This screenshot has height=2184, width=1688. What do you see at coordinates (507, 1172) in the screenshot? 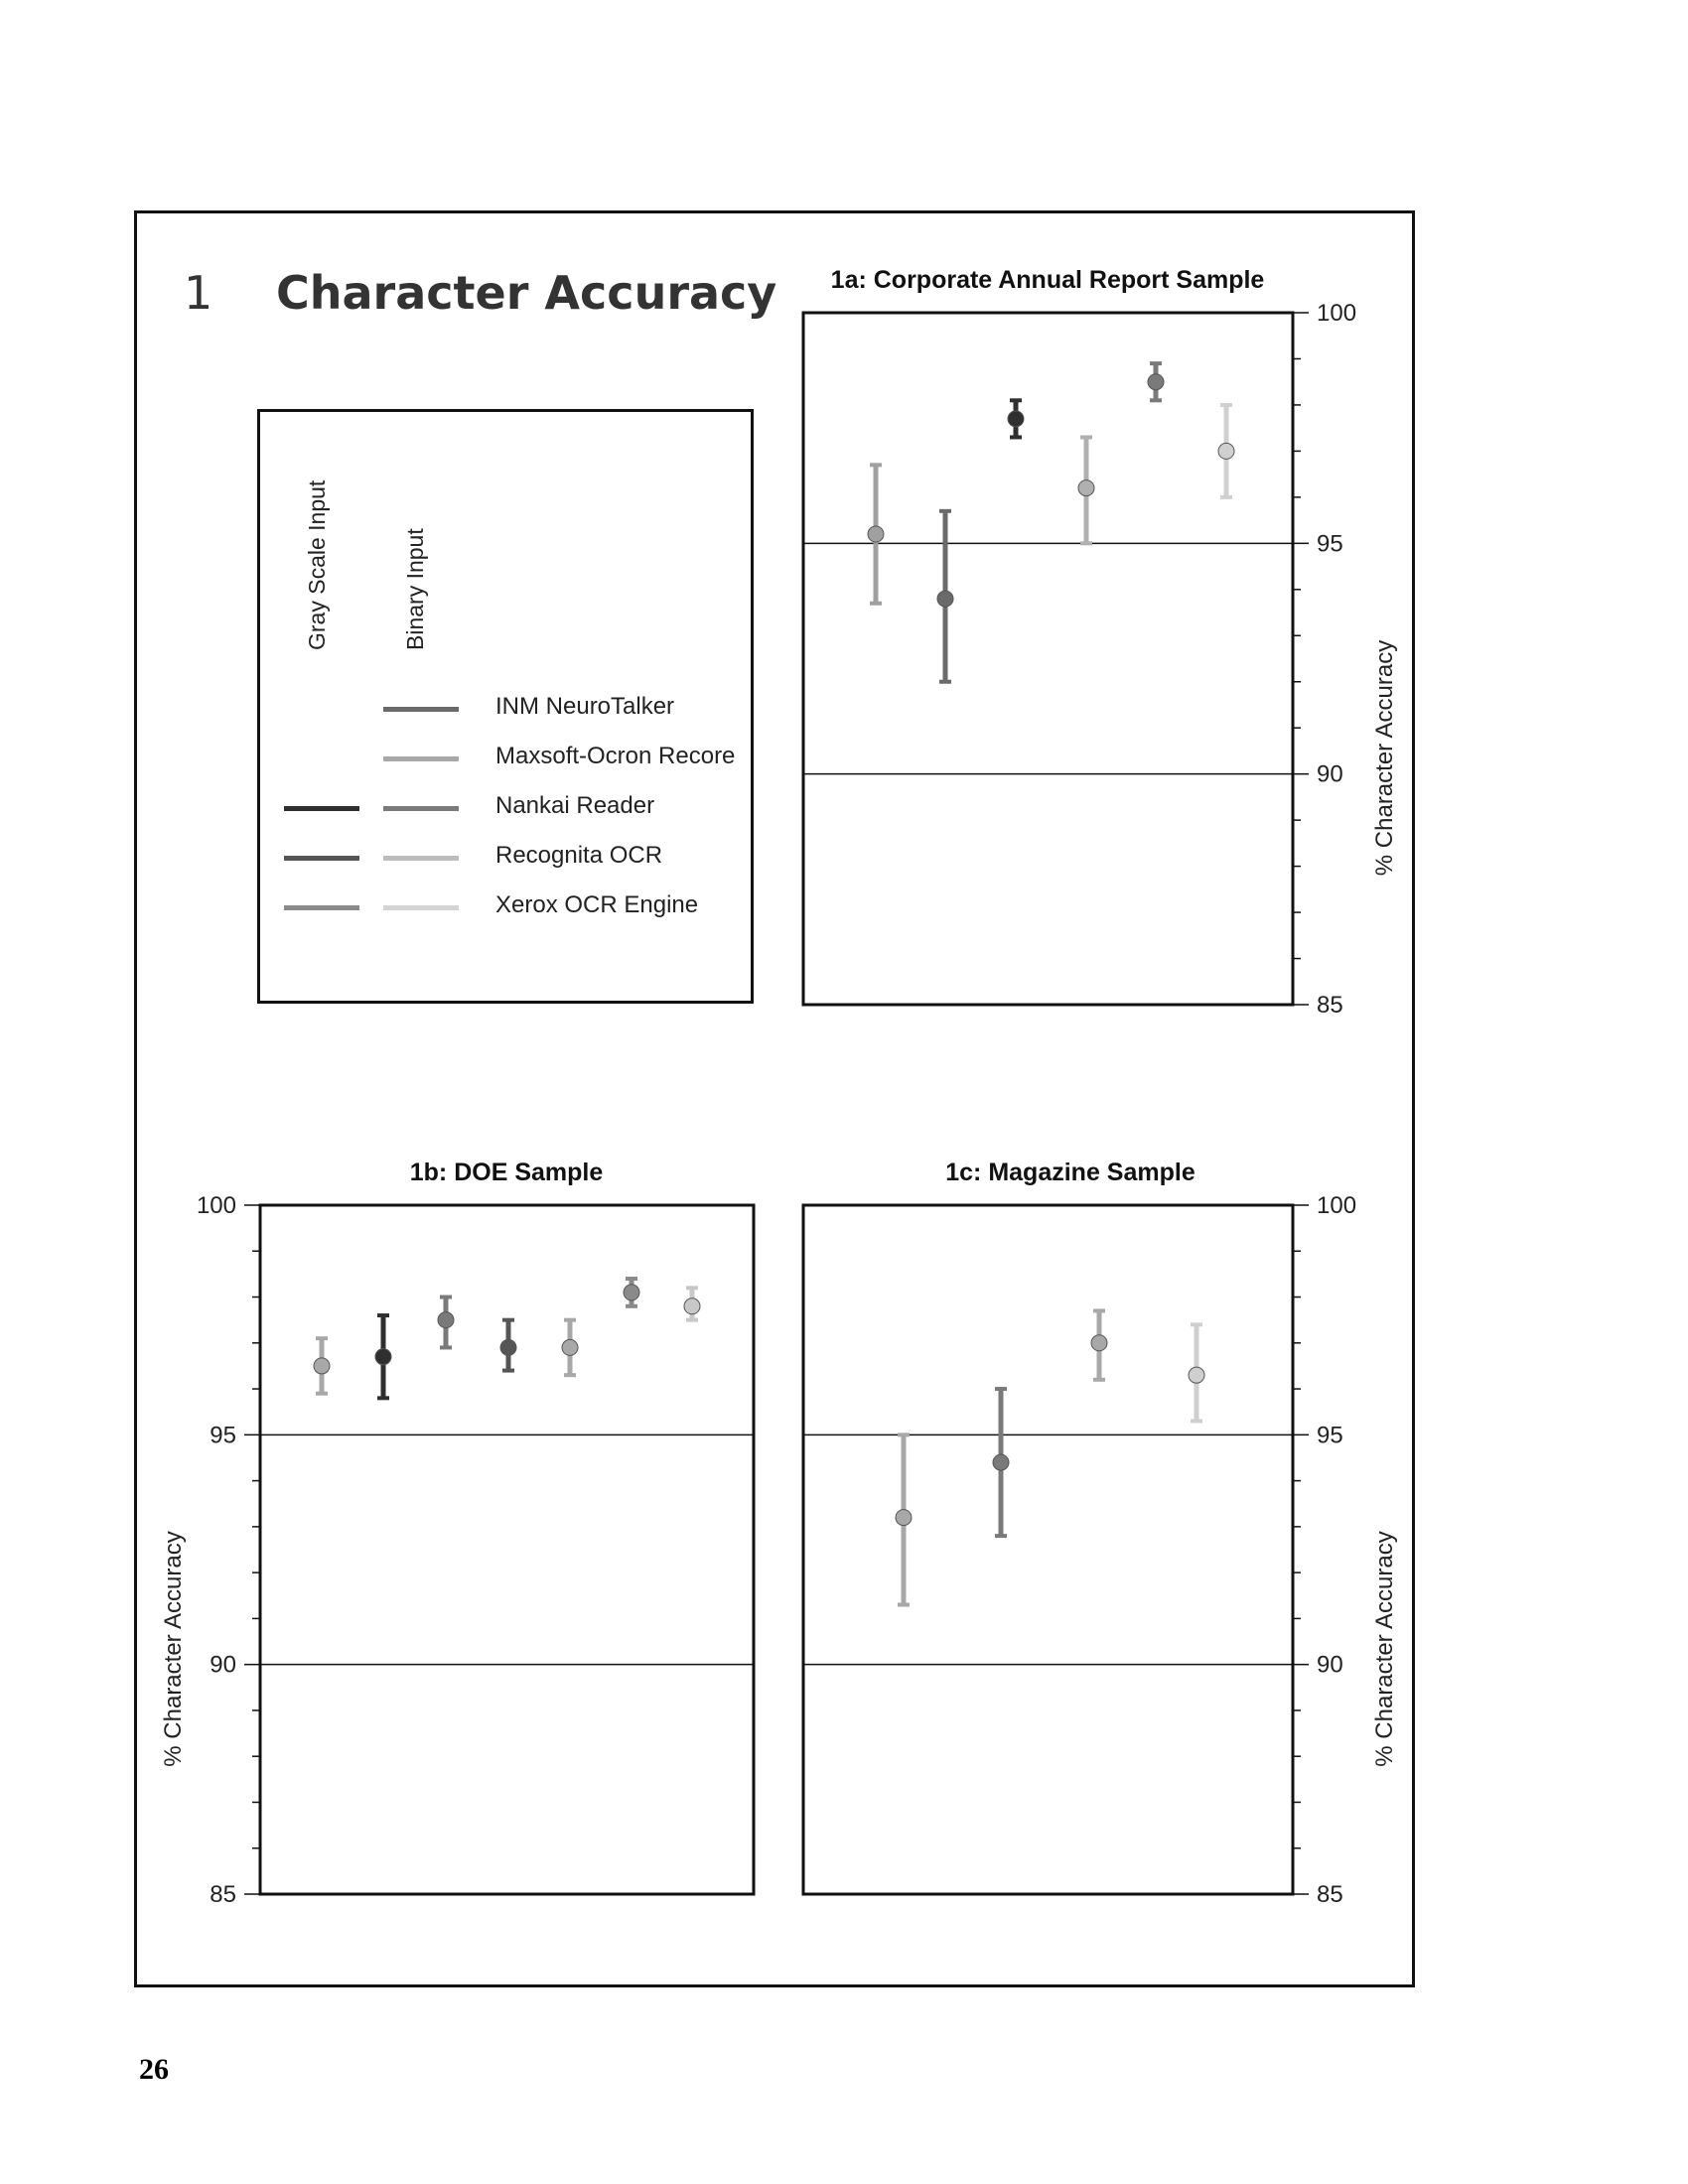
I see `chart-title-1b: 1b: DOE Sample` at bounding box center [507, 1172].